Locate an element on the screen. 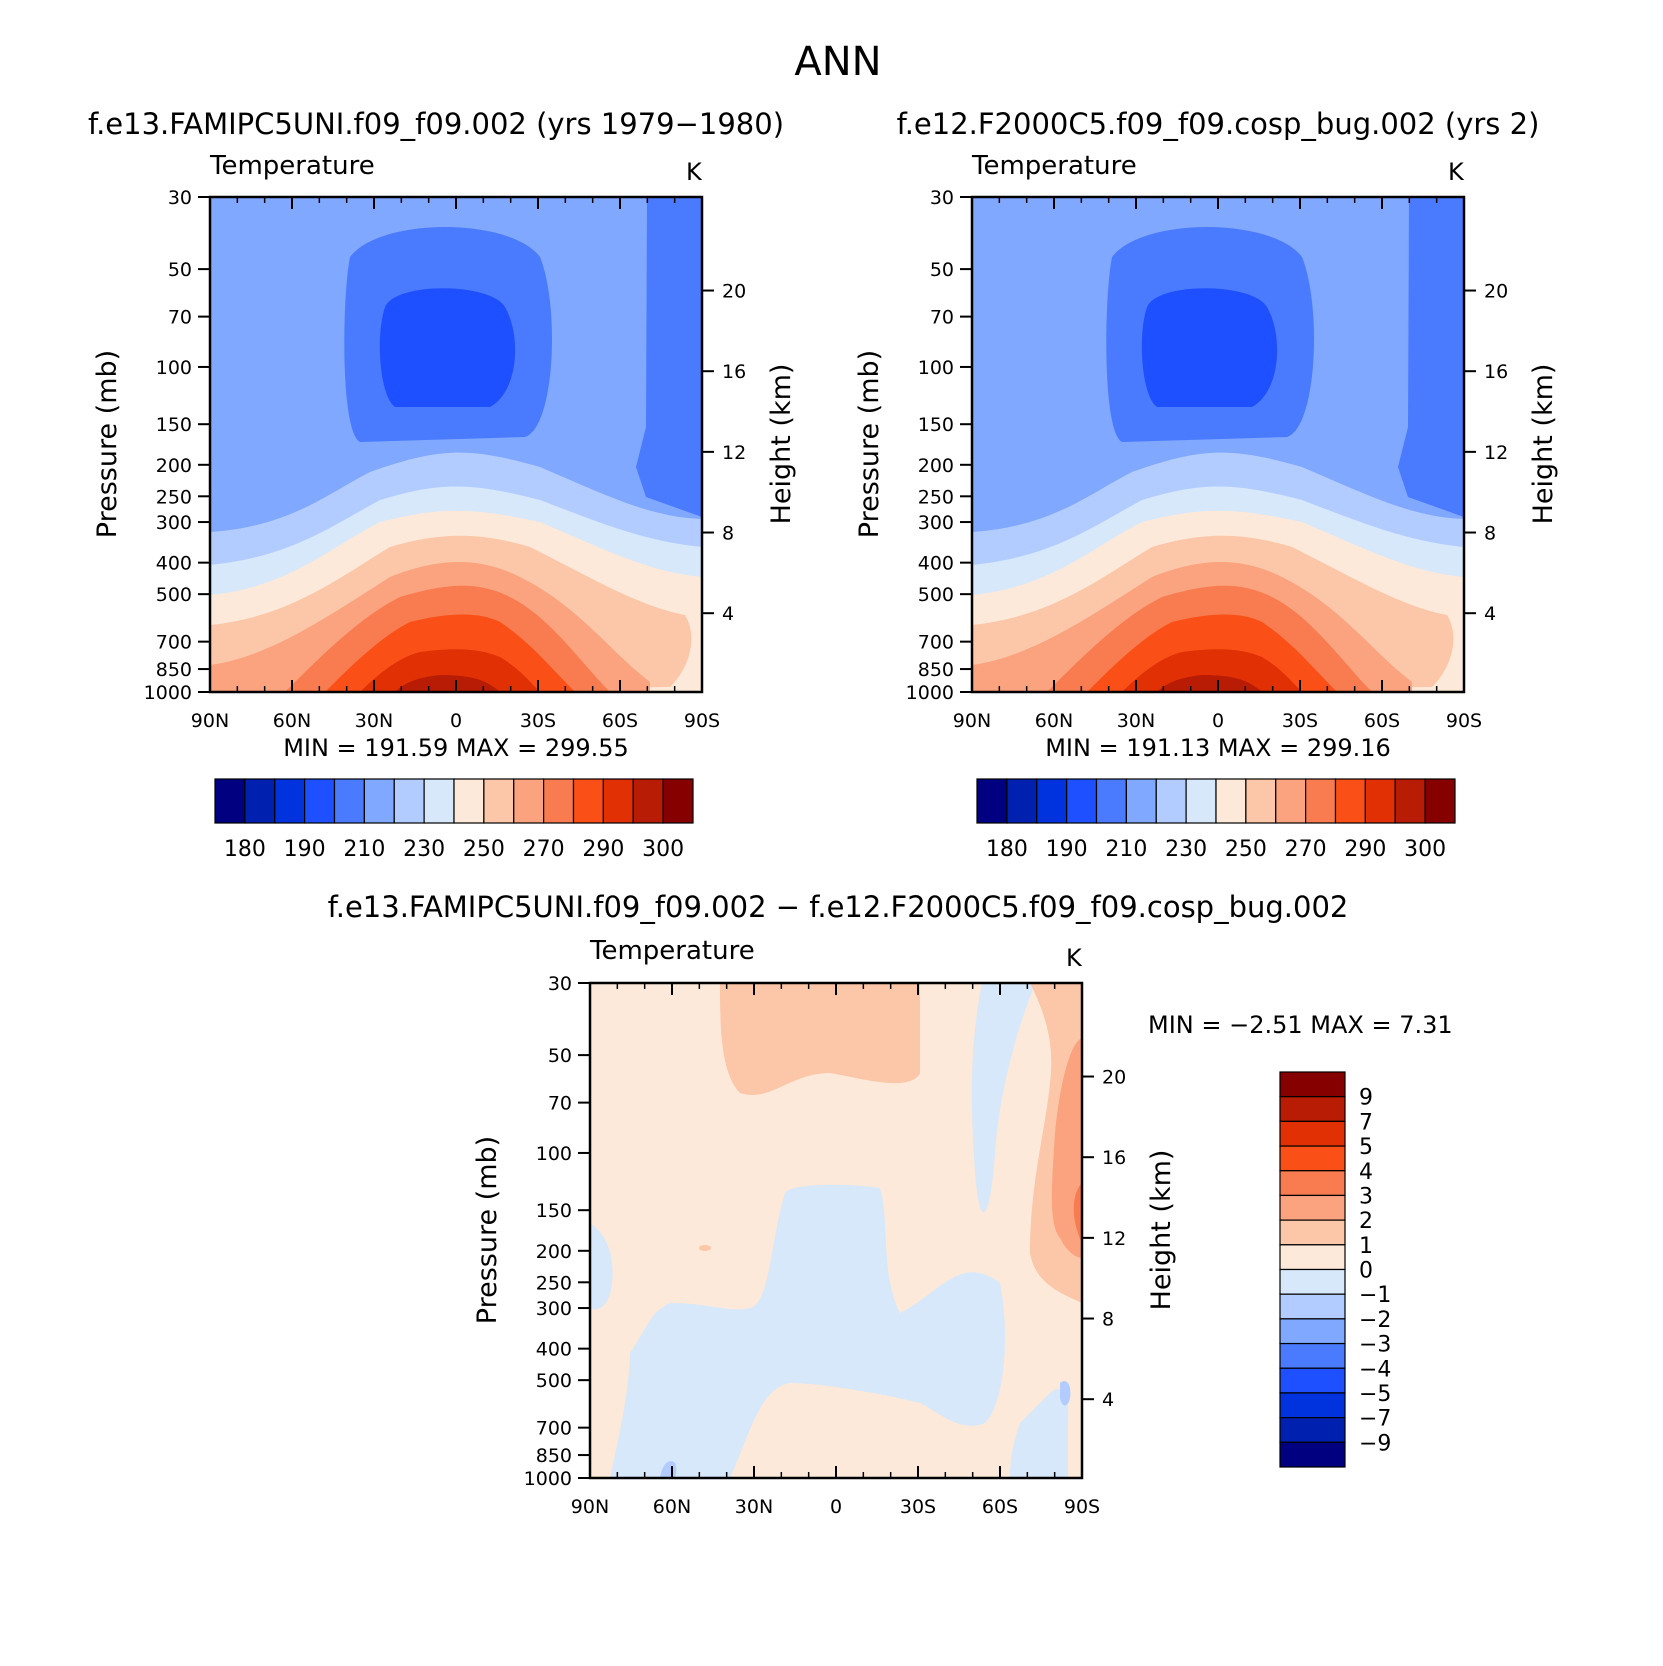 The height and width of the screenshot is (1666, 1663). colorbar-label: 0 is located at coordinates (1366, 1271).